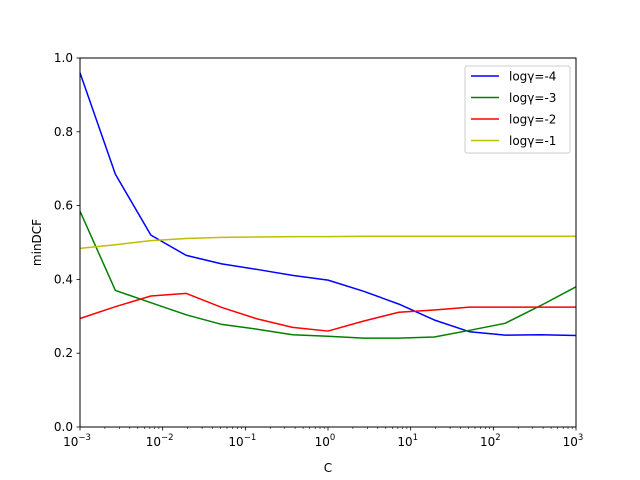 Image resolution: width=640 pixels, height=480 pixels. Describe the element at coordinates (532, 77) in the screenshot. I see `legend-label-0: logγ=-4` at that location.